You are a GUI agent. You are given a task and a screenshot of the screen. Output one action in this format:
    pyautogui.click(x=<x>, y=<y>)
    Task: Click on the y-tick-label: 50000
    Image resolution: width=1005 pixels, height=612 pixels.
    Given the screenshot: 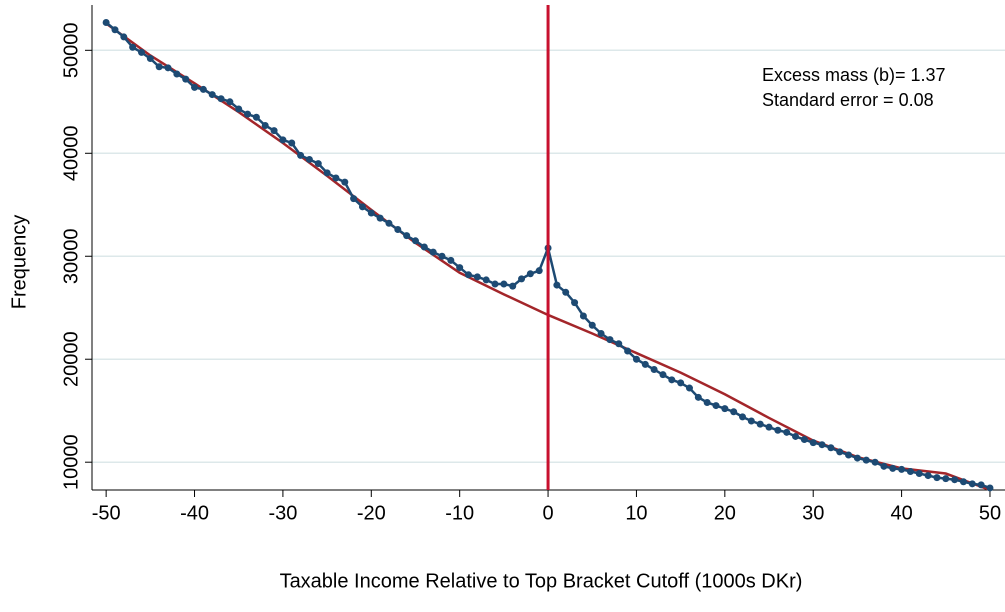 What is the action you would take?
    pyautogui.click(x=71, y=50)
    